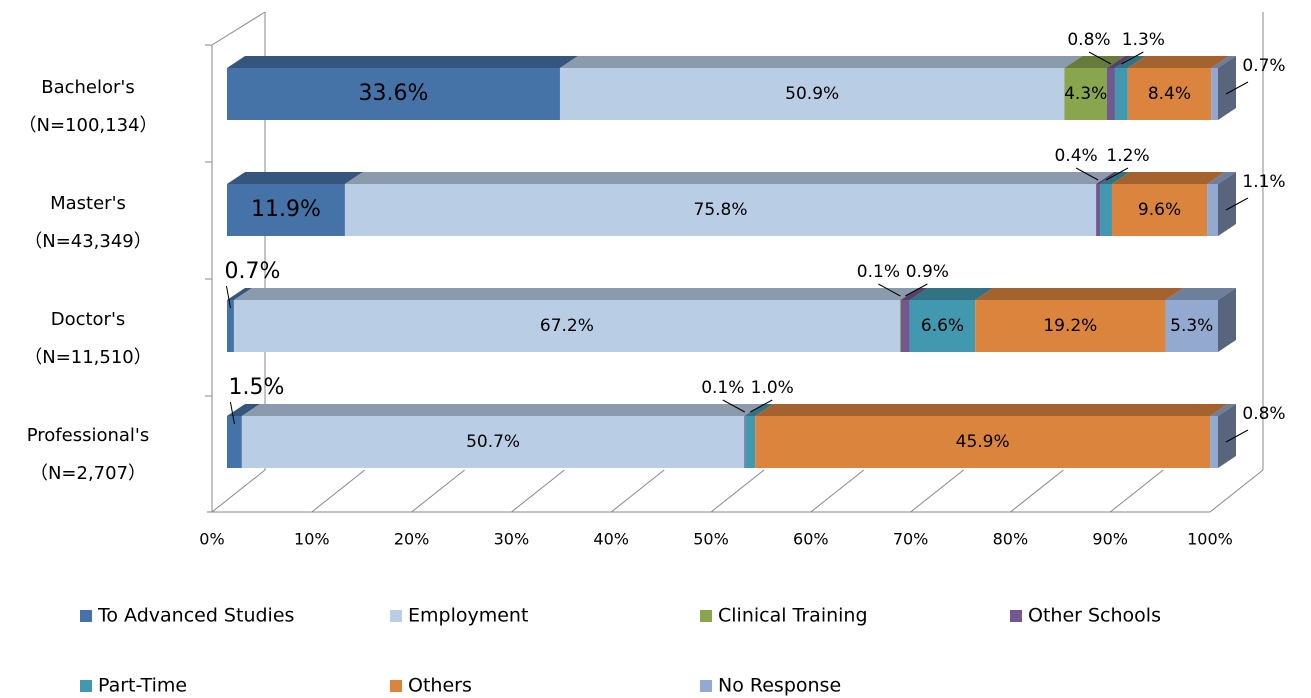  What do you see at coordinates (195, 616) in the screenshot?
I see `legend-label: To Advanced Studies` at bounding box center [195, 616].